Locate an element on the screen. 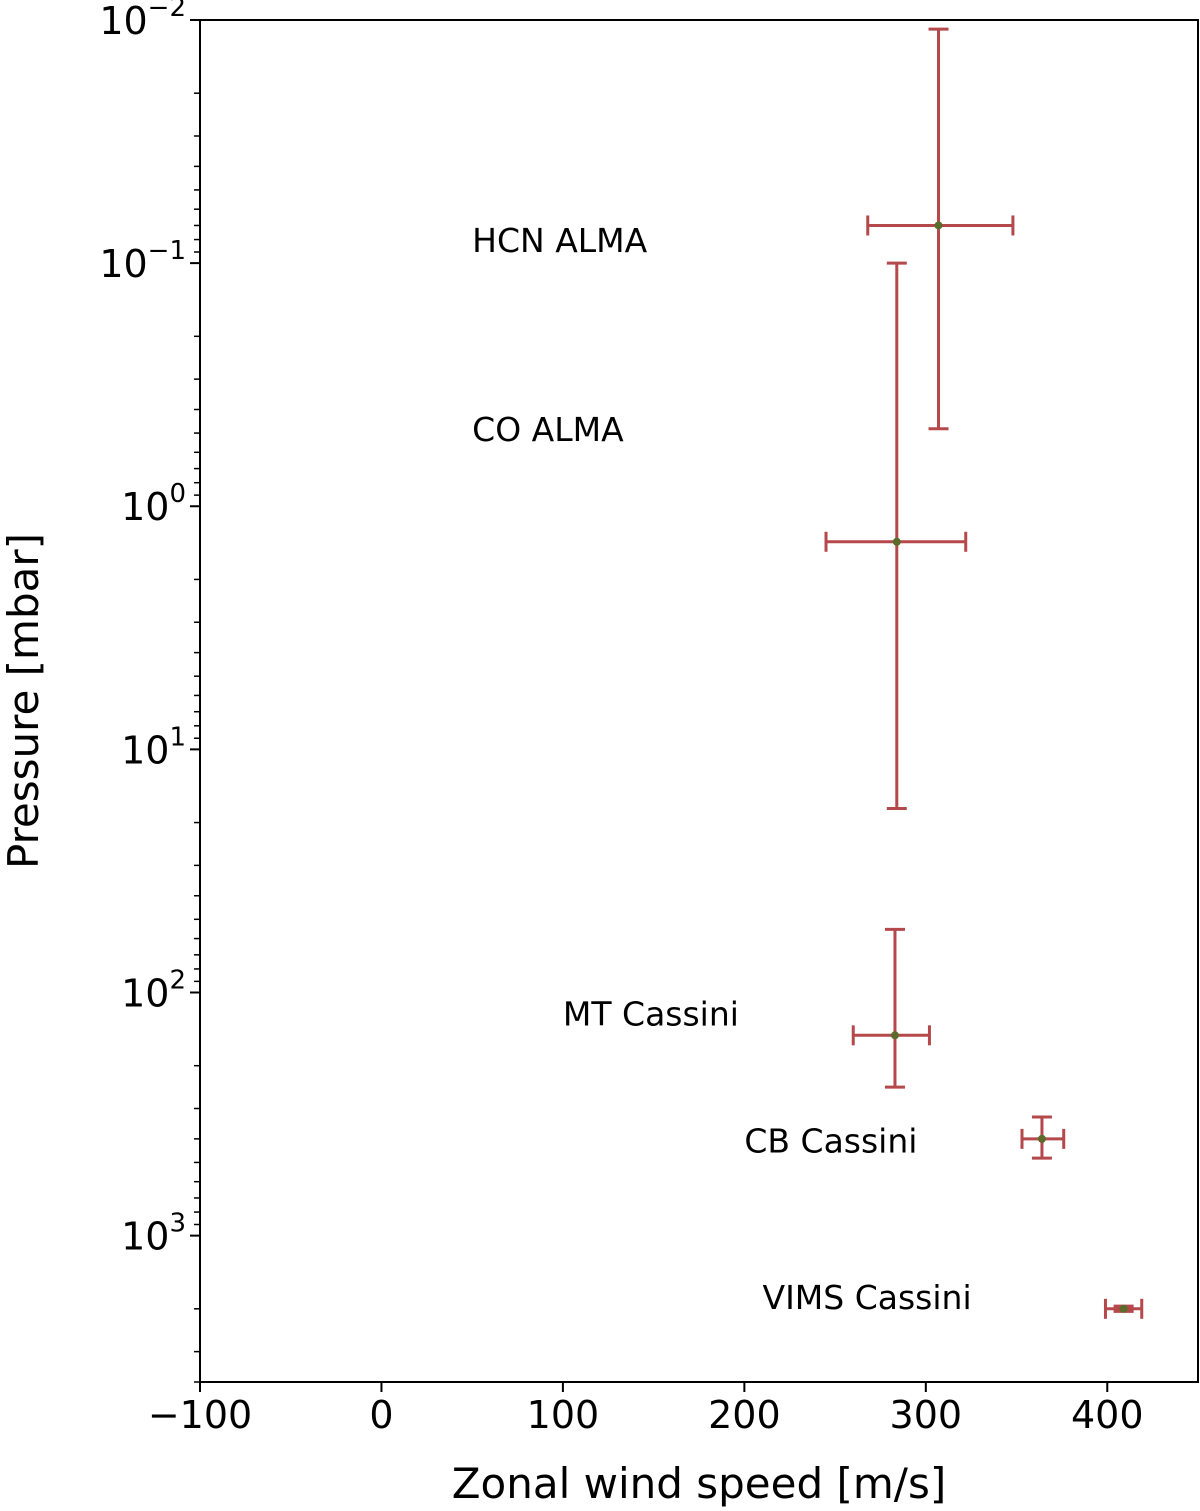 The image size is (1200, 1511). x-tick-label: 0 is located at coordinates (381, 1415).